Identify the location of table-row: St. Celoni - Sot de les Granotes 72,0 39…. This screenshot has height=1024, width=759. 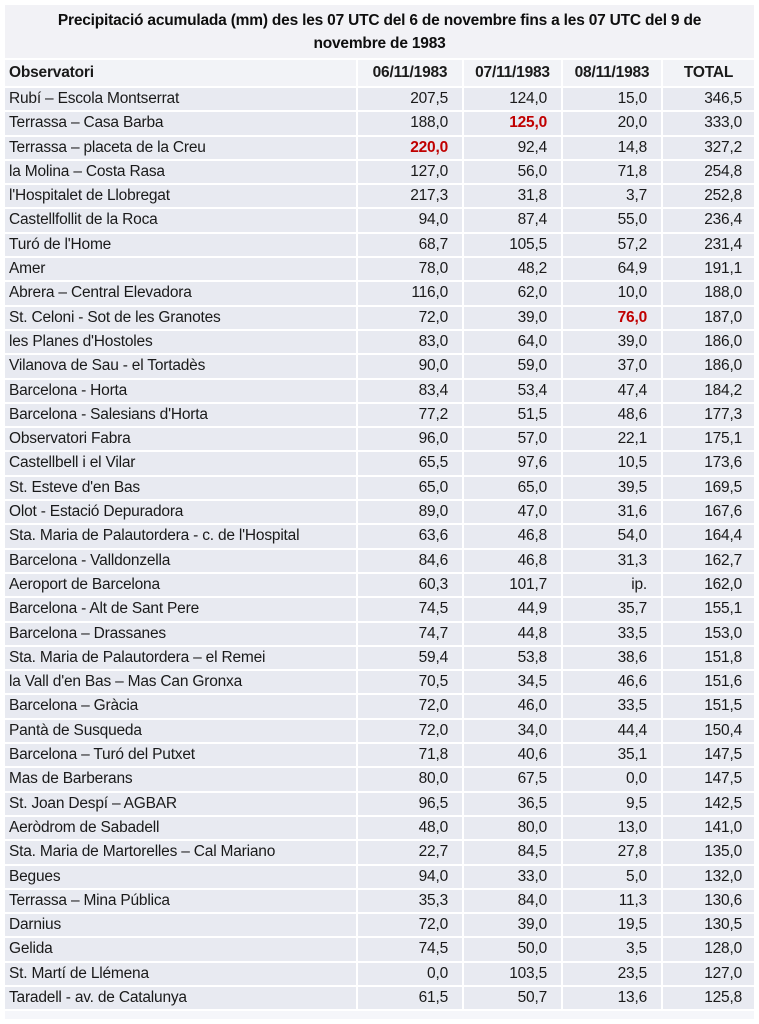
(379, 317).